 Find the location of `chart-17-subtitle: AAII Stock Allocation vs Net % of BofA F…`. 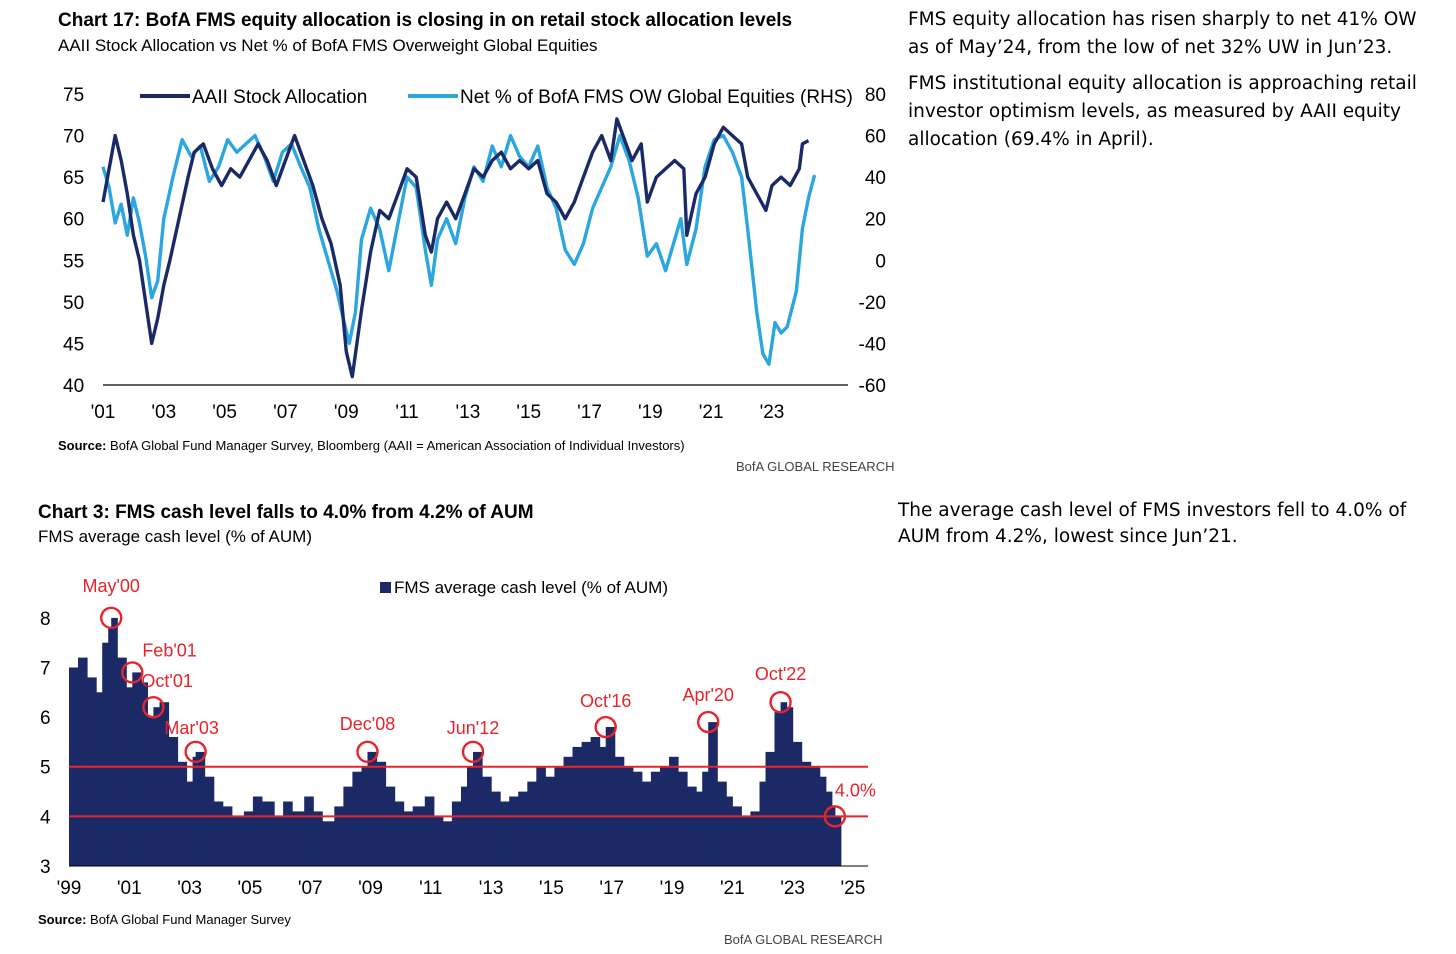

chart-17-subtitle: AAII Stock Allocation vs Net % of BofA F… is located at coordinates (328, 45).